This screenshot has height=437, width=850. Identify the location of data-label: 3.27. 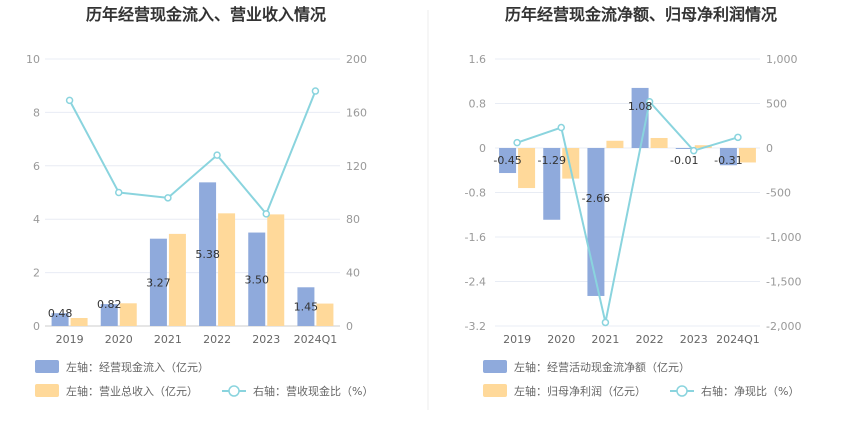
(158, 282).